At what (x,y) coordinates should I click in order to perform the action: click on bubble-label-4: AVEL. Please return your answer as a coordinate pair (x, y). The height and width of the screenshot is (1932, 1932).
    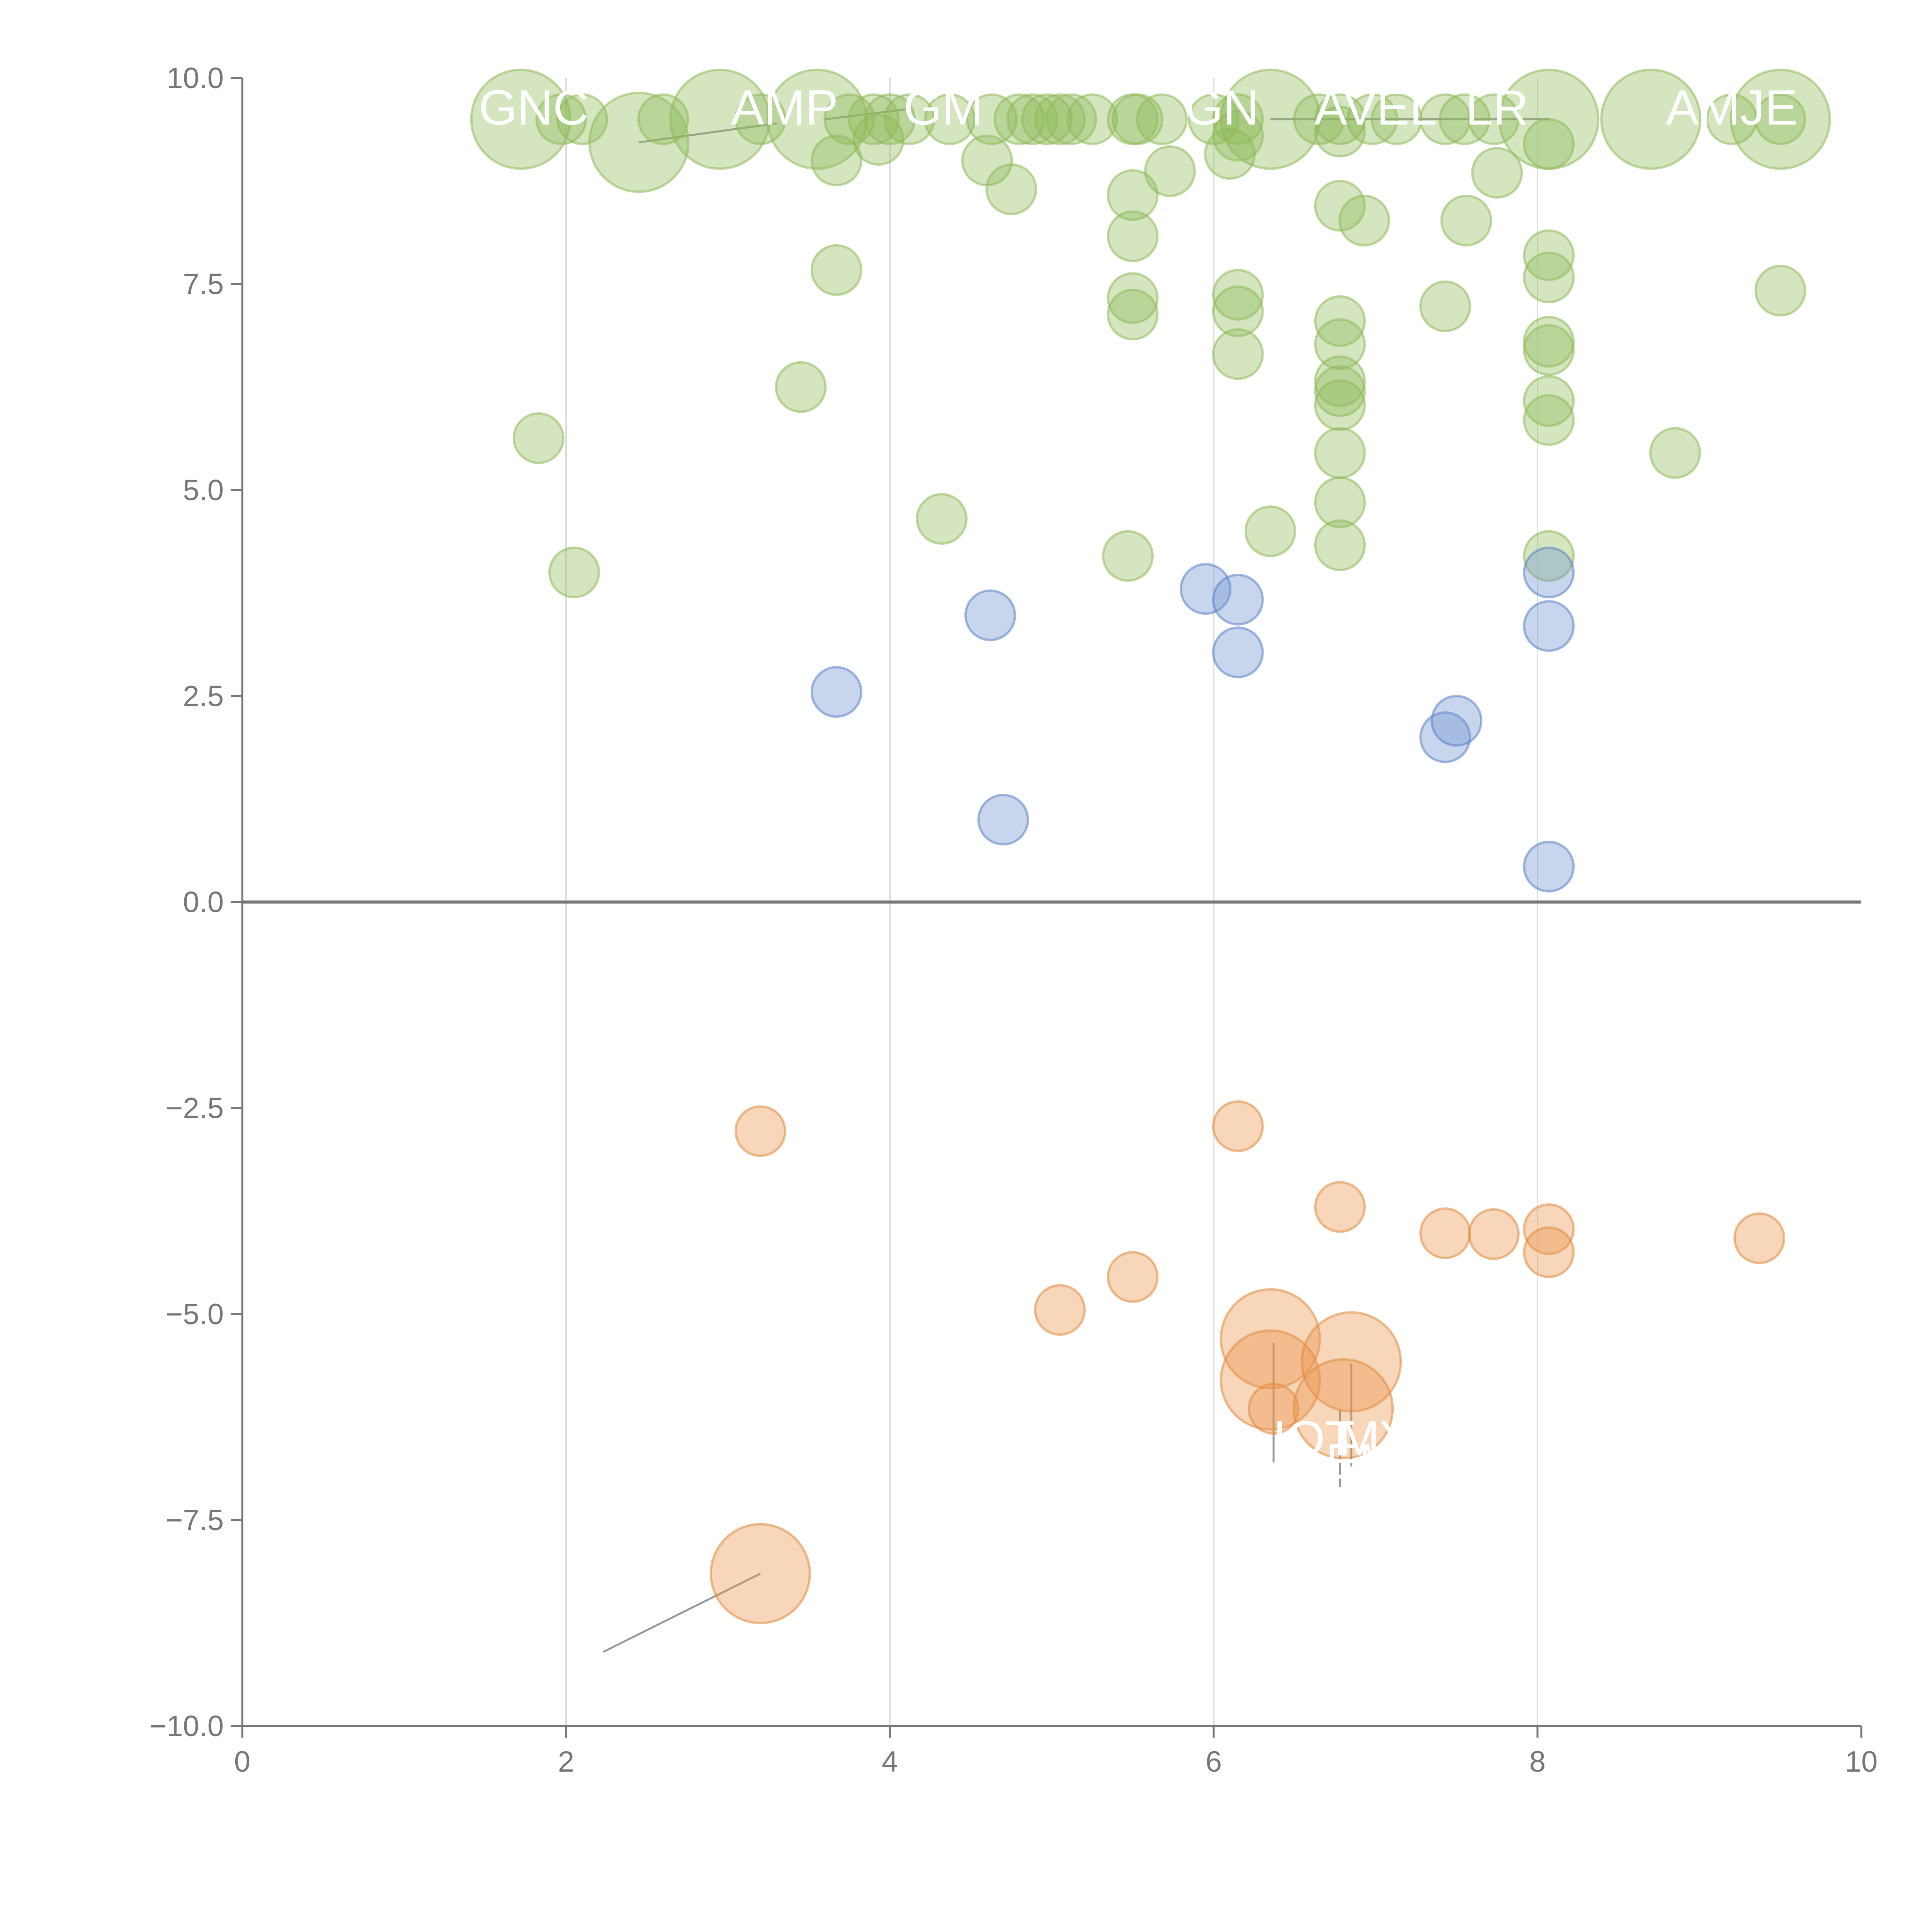
    Looking at the image, I should click on (1376, 108).